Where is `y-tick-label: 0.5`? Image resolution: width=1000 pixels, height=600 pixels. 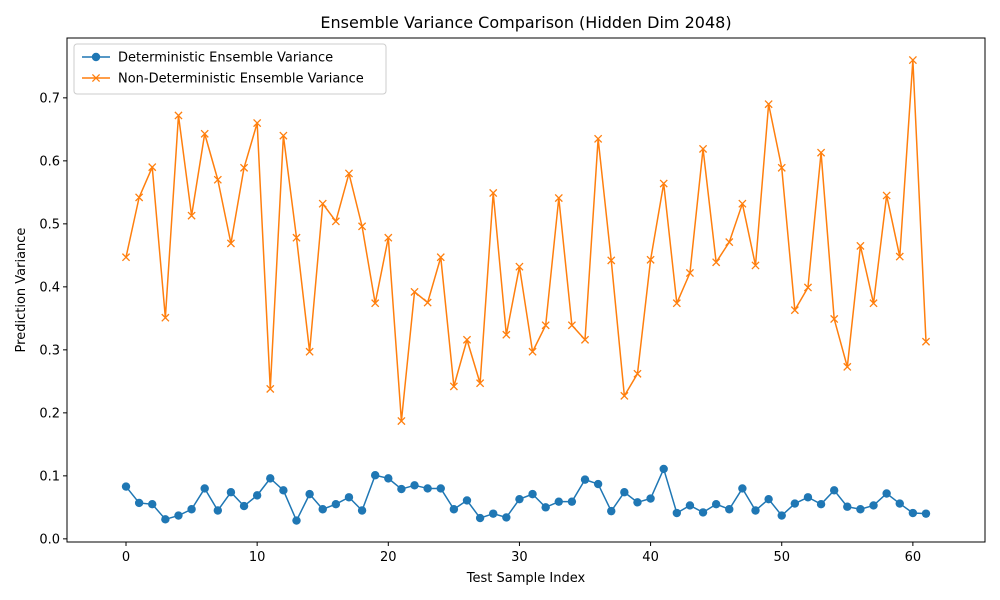 y-tick-label: 0.5 is located at coordinates (49, 224).